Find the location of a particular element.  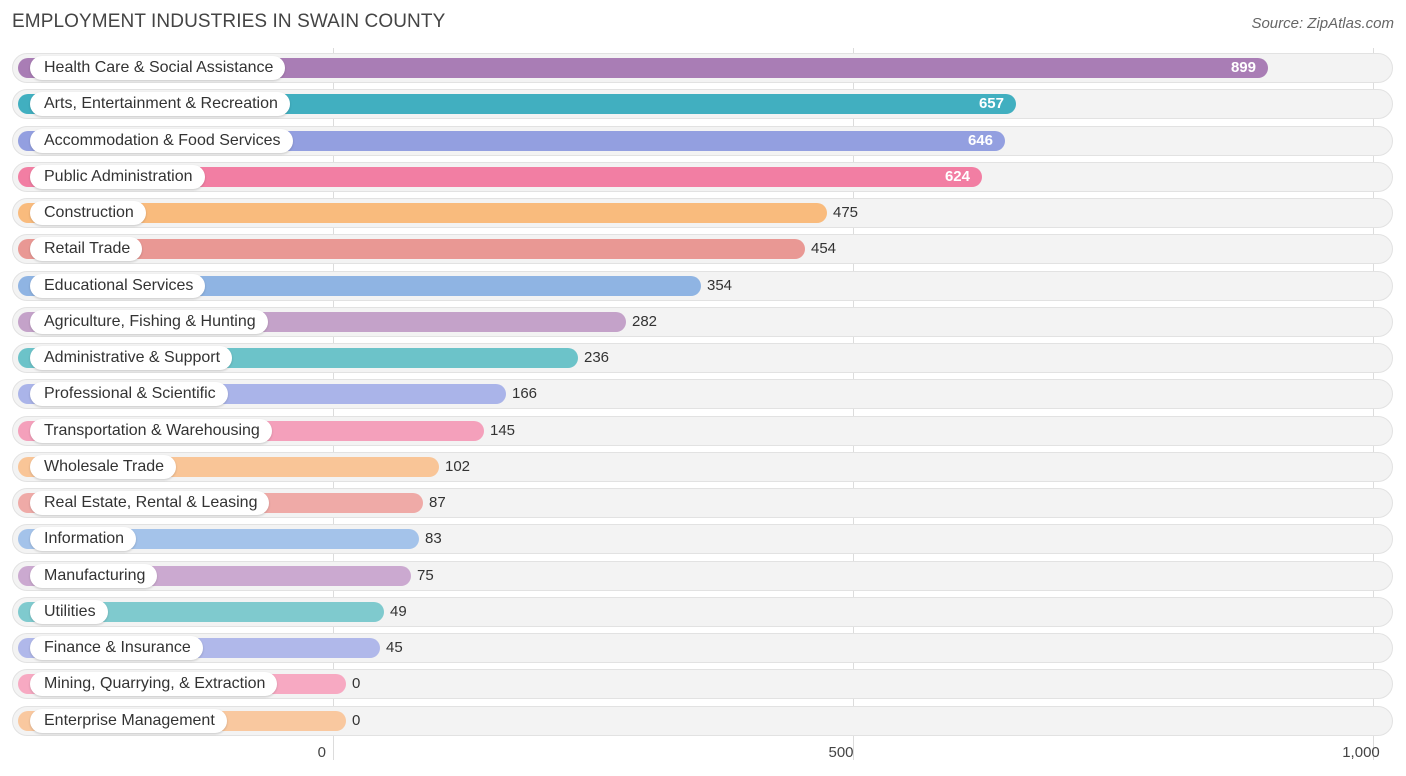

category-label: Educational Services is located at coordinates (118, 286).